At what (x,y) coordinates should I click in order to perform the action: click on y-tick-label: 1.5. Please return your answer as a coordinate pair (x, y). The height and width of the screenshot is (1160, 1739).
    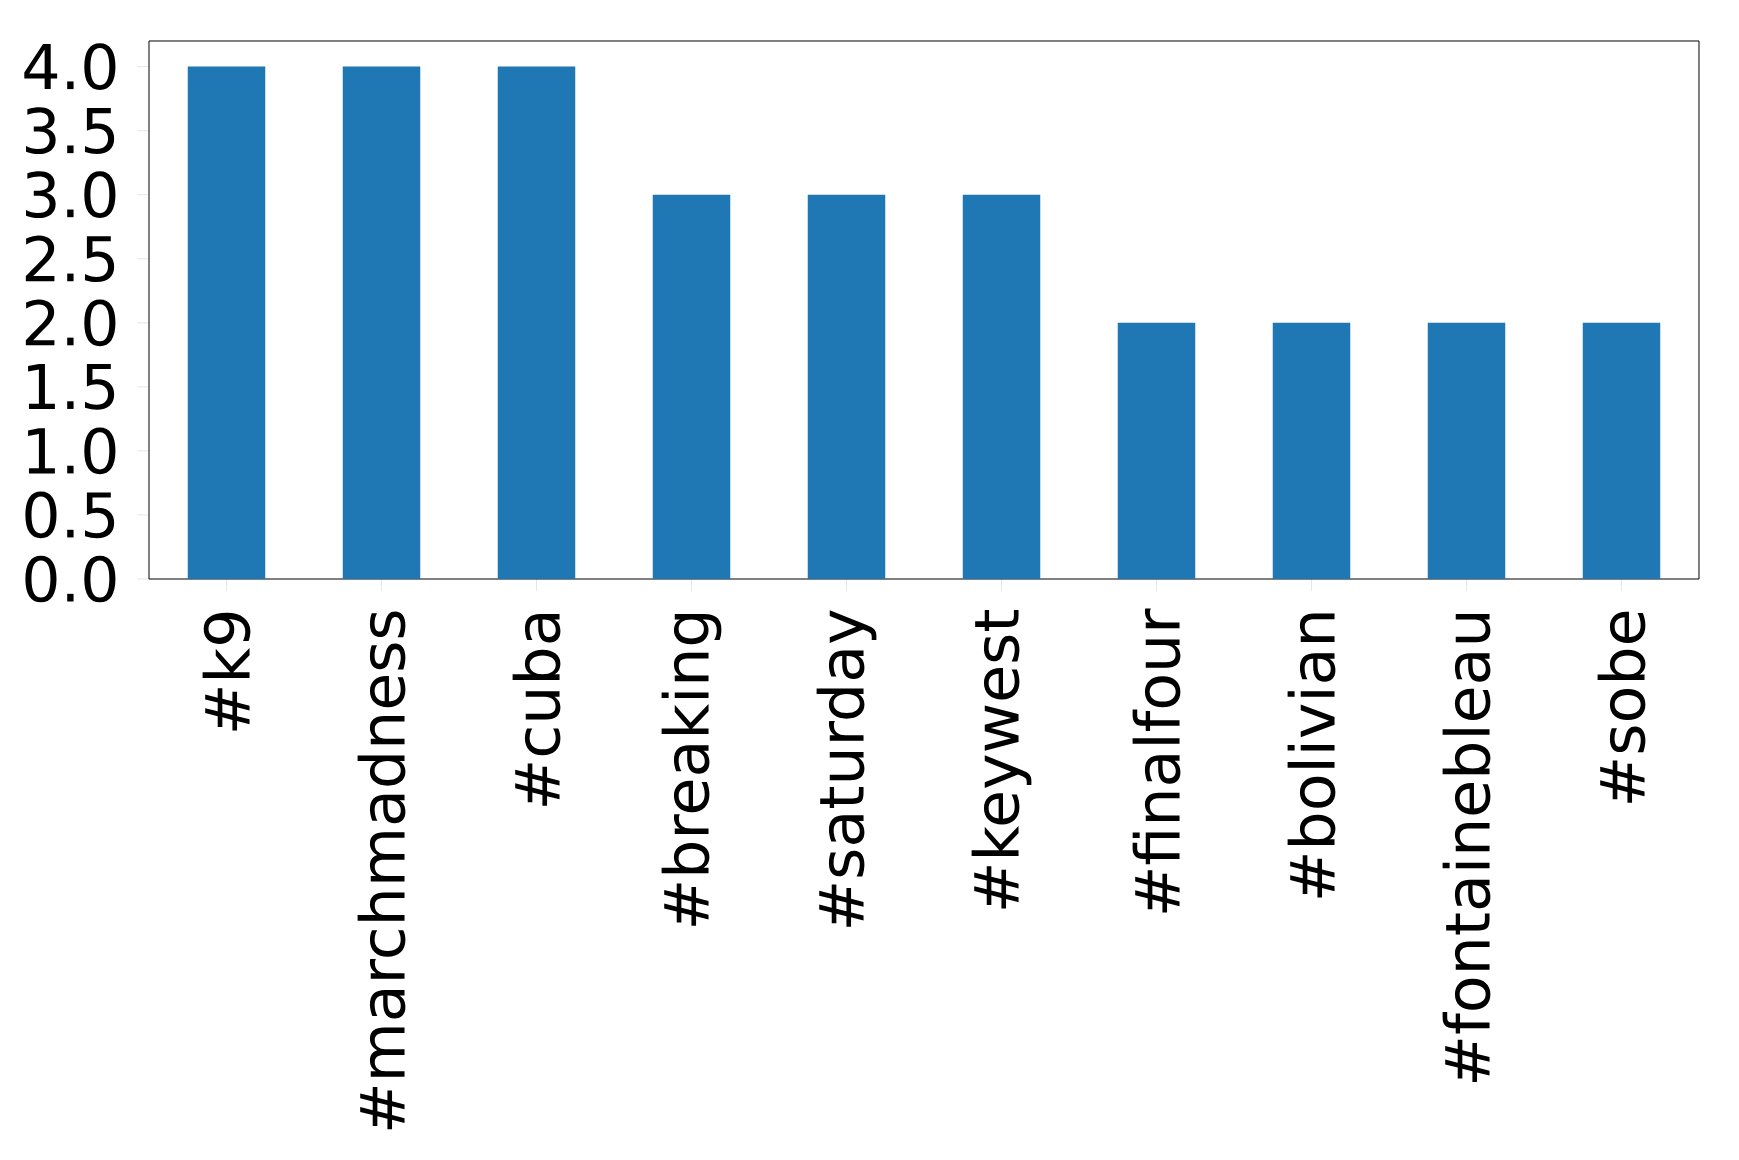
    Looking at the image, I should click on (71, 386).